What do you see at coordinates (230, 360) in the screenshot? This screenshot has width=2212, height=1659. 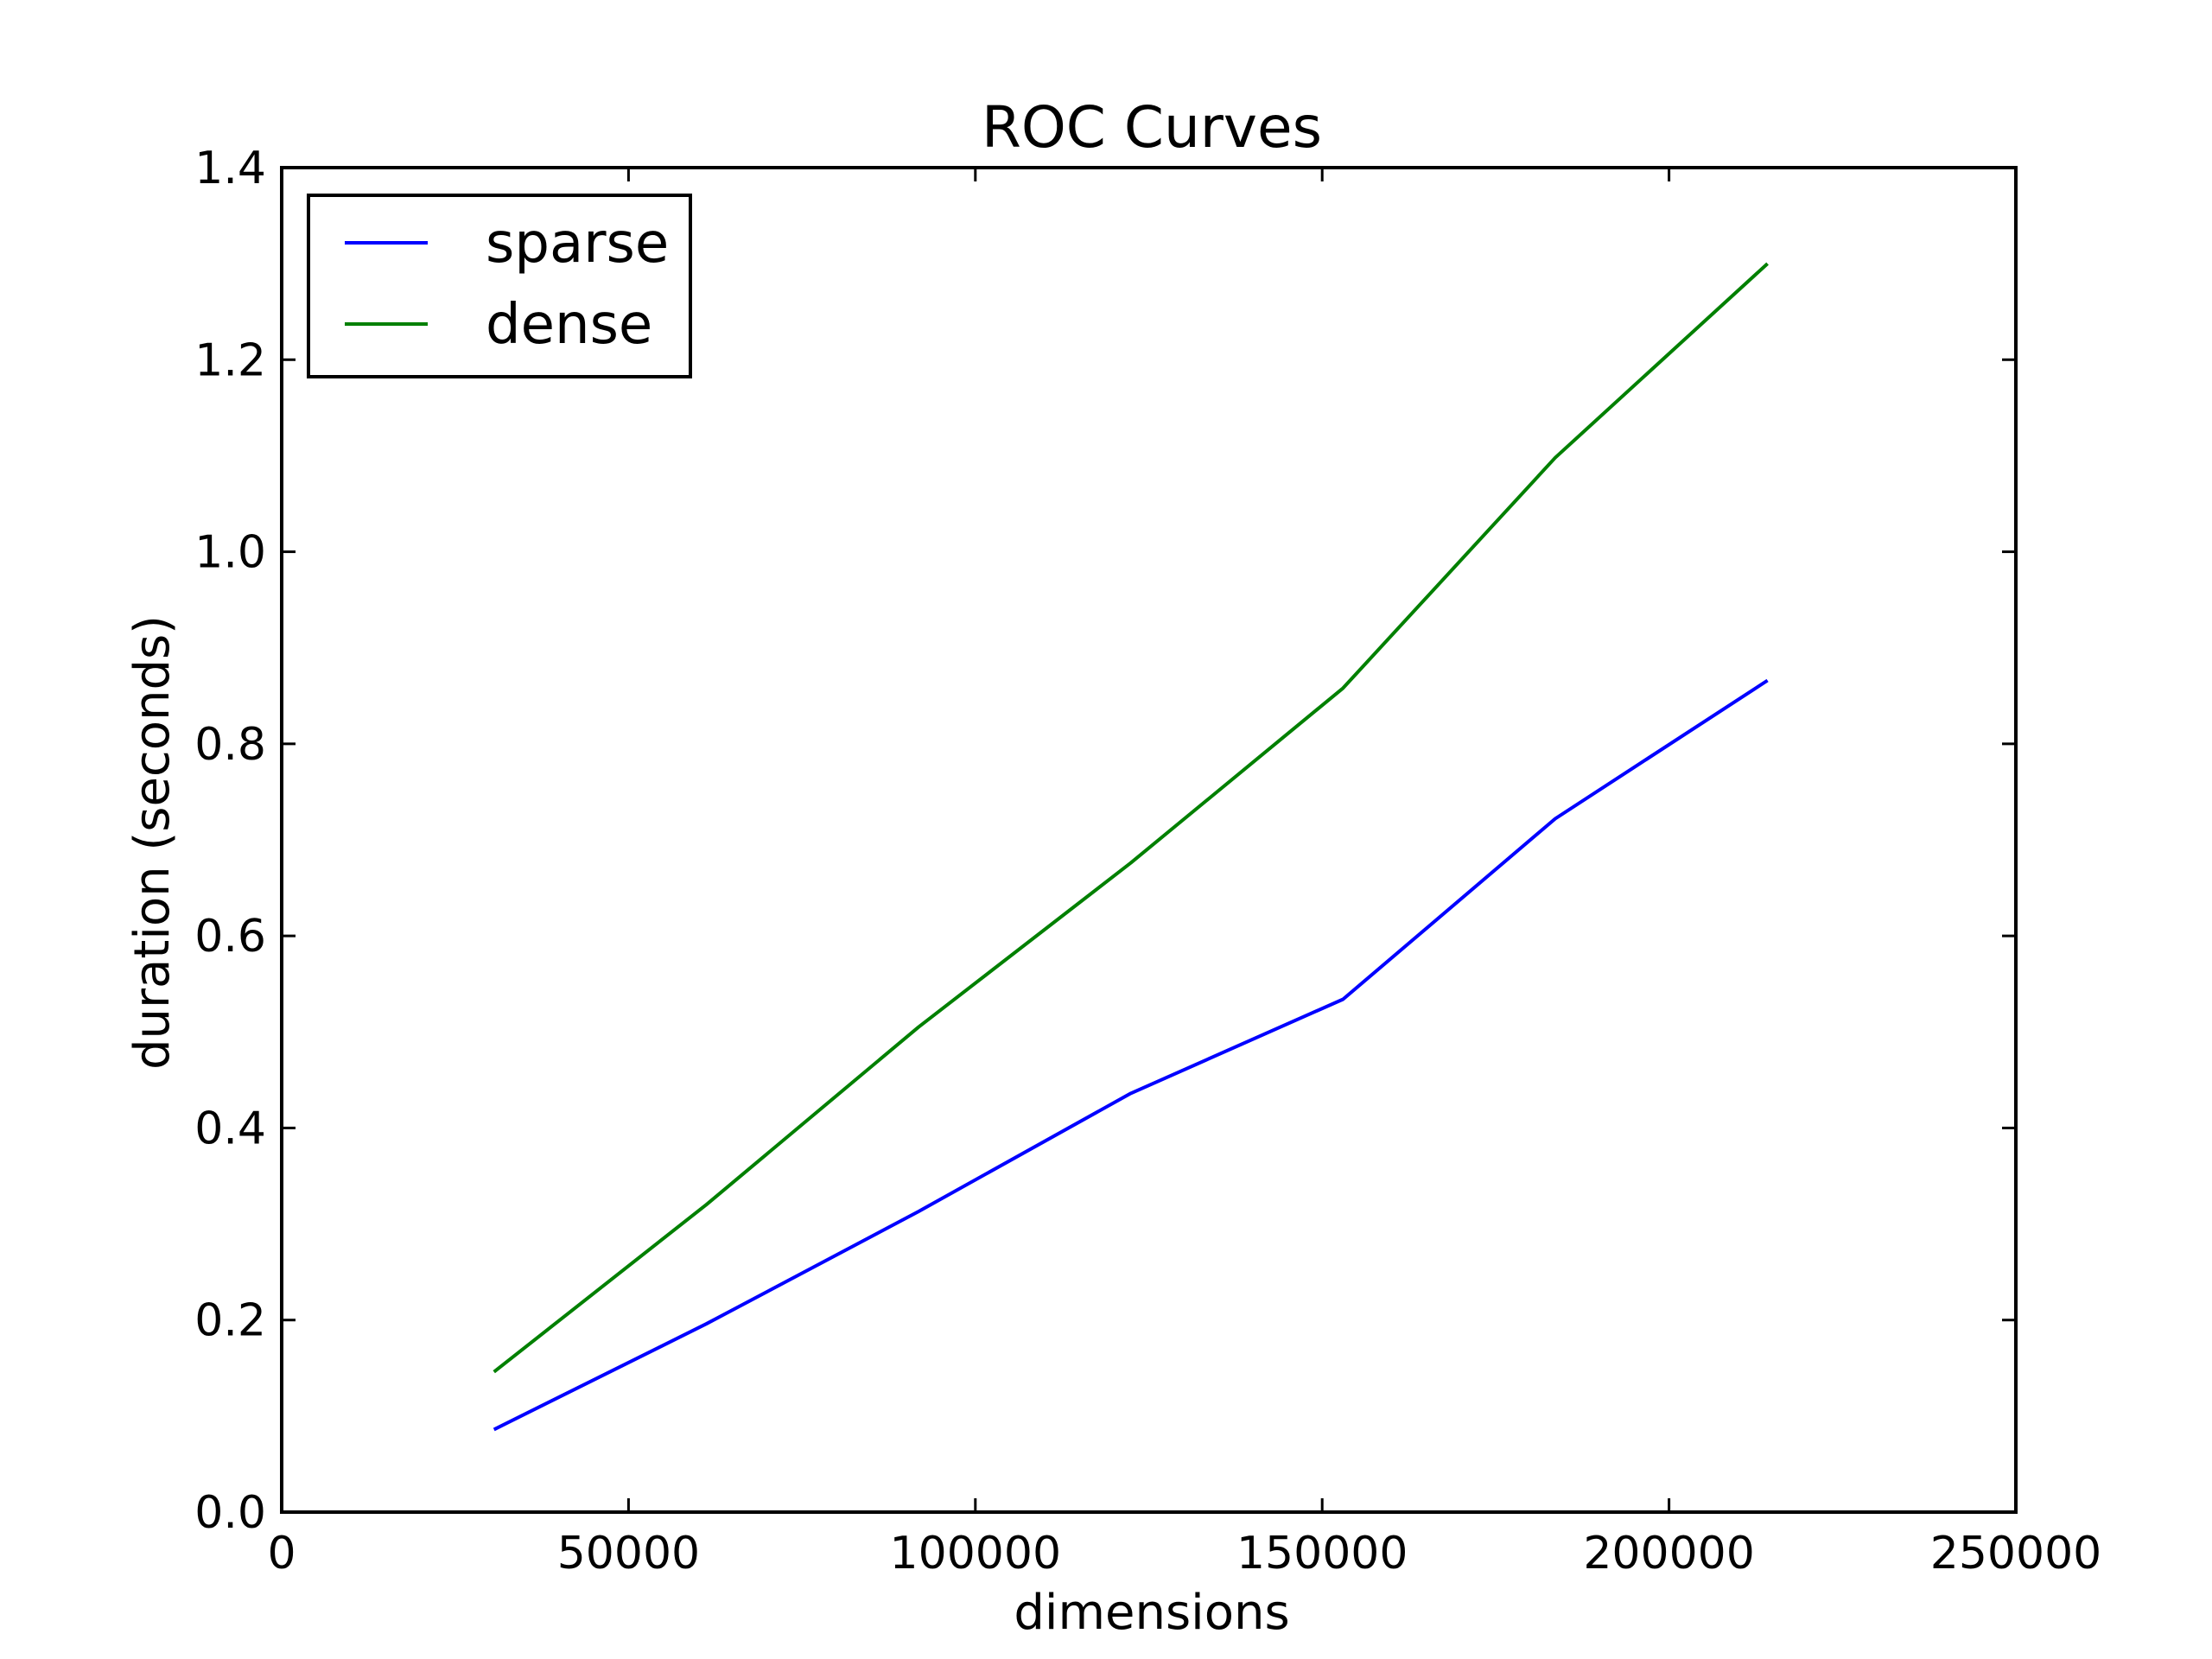 I see `y-tick-label: 1.2` at bounding box center [230, 360].